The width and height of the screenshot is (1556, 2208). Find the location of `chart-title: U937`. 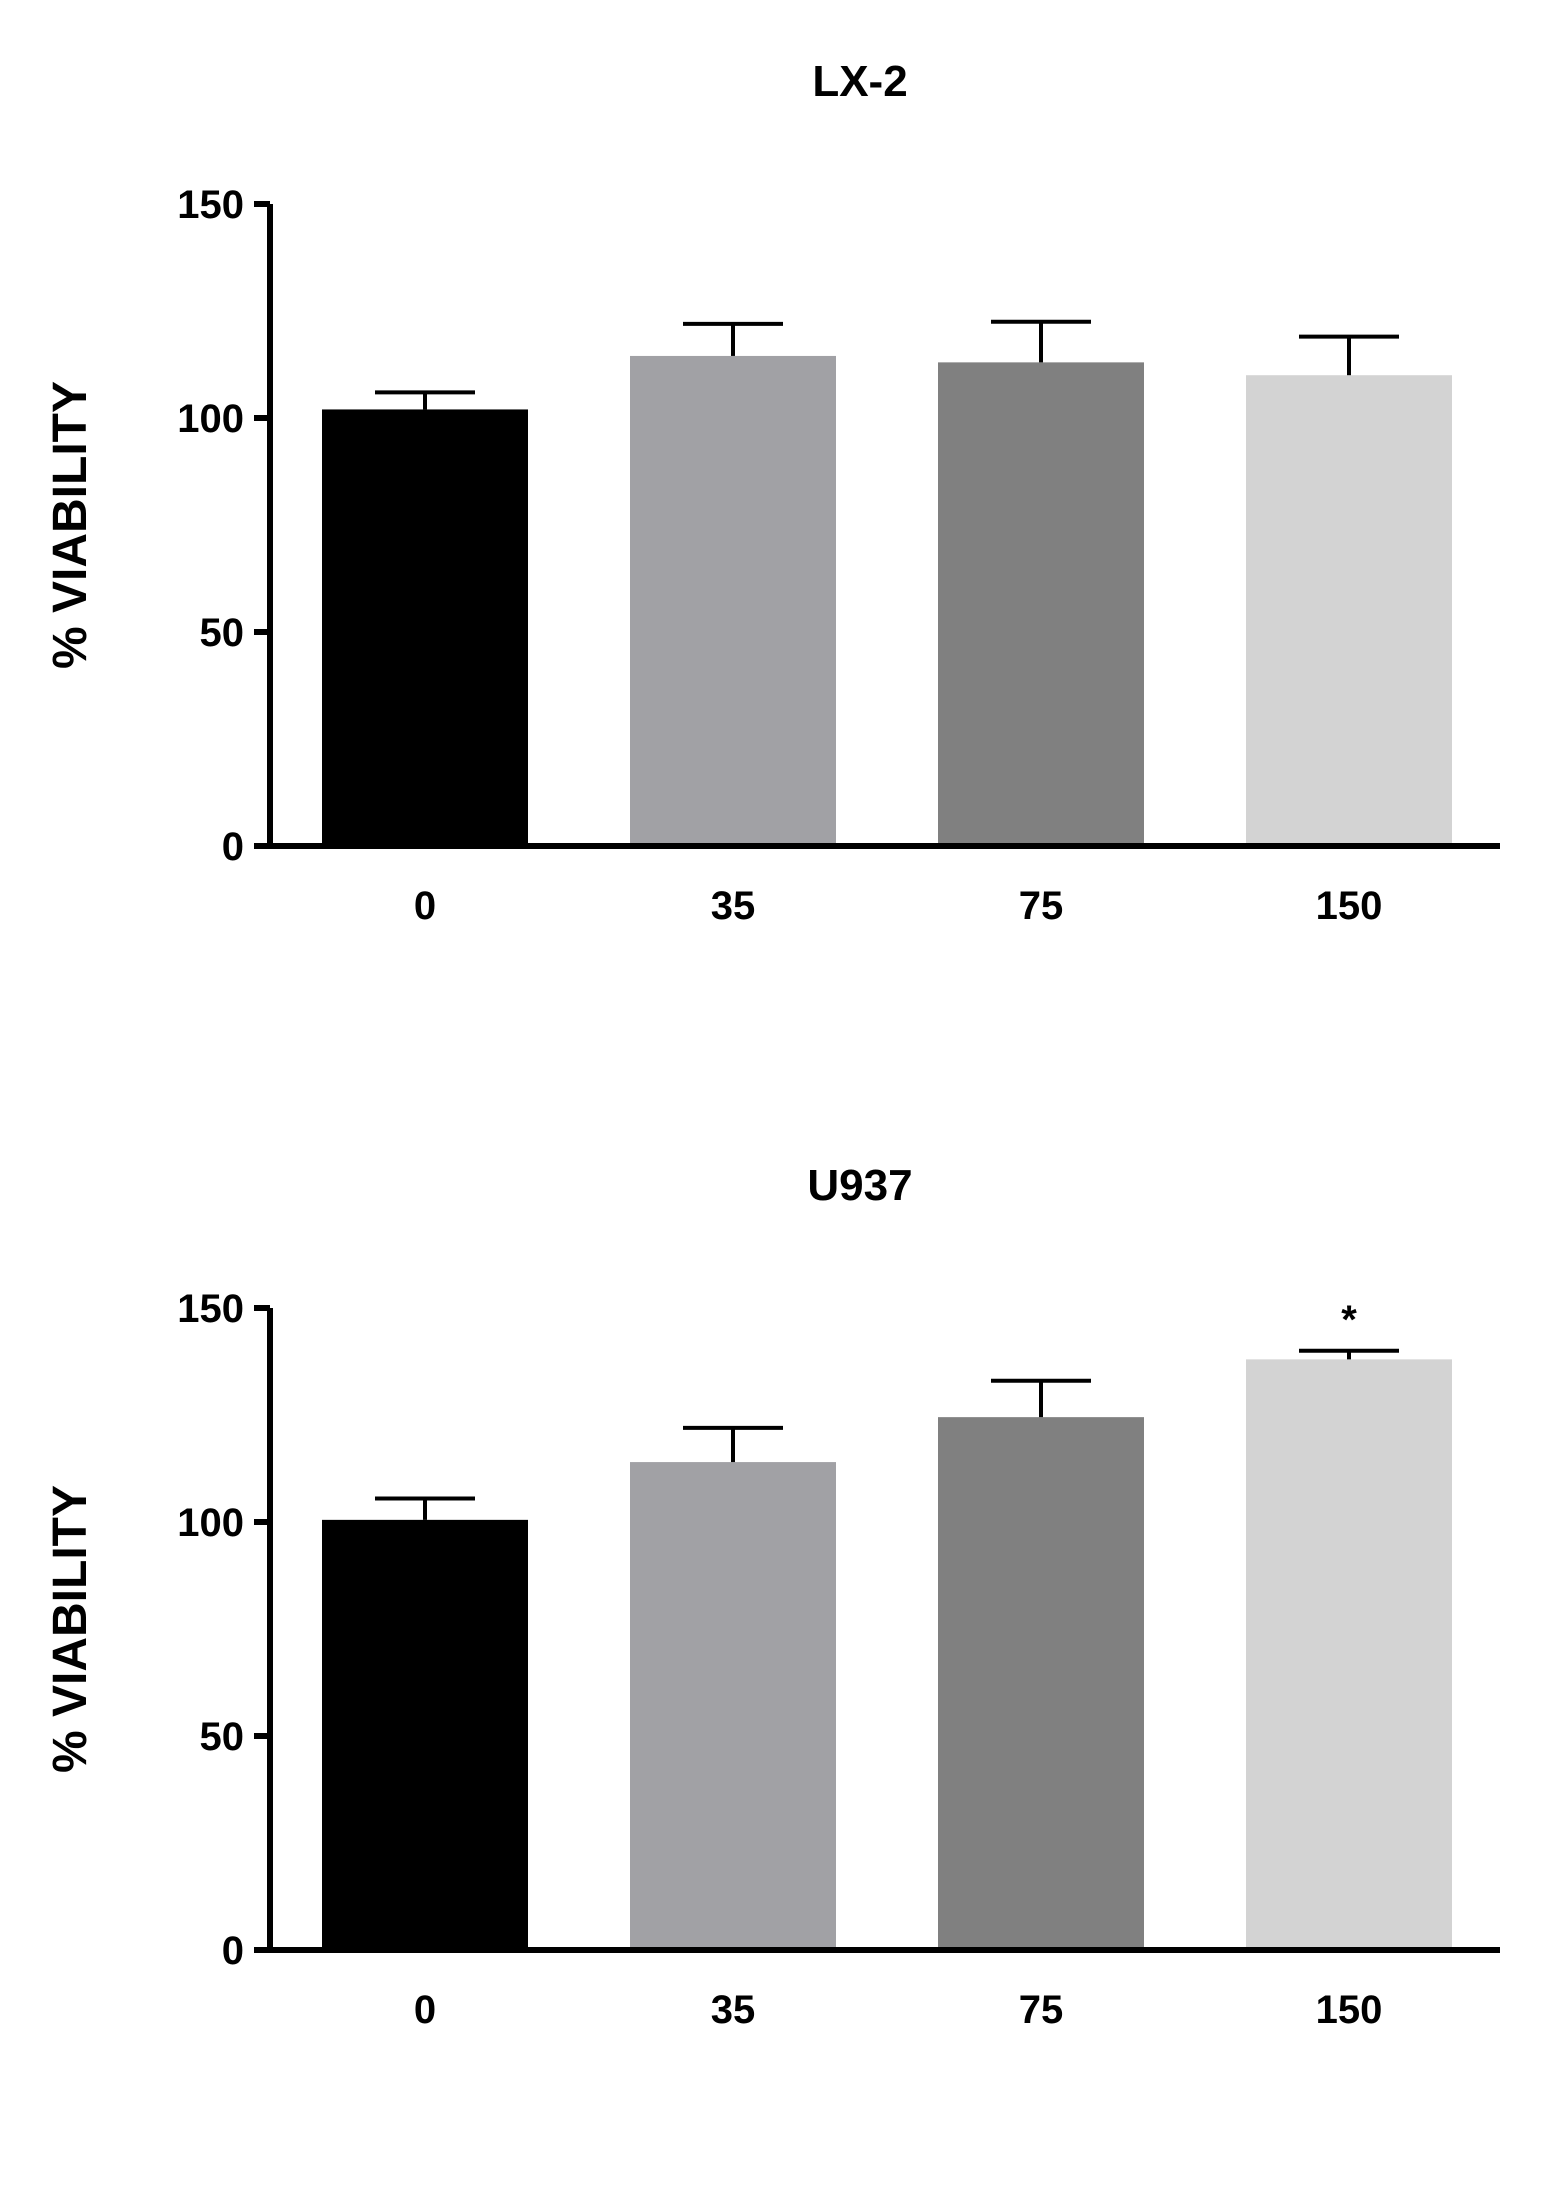

chart-title: U937 is located at coordinates (859, 1185).